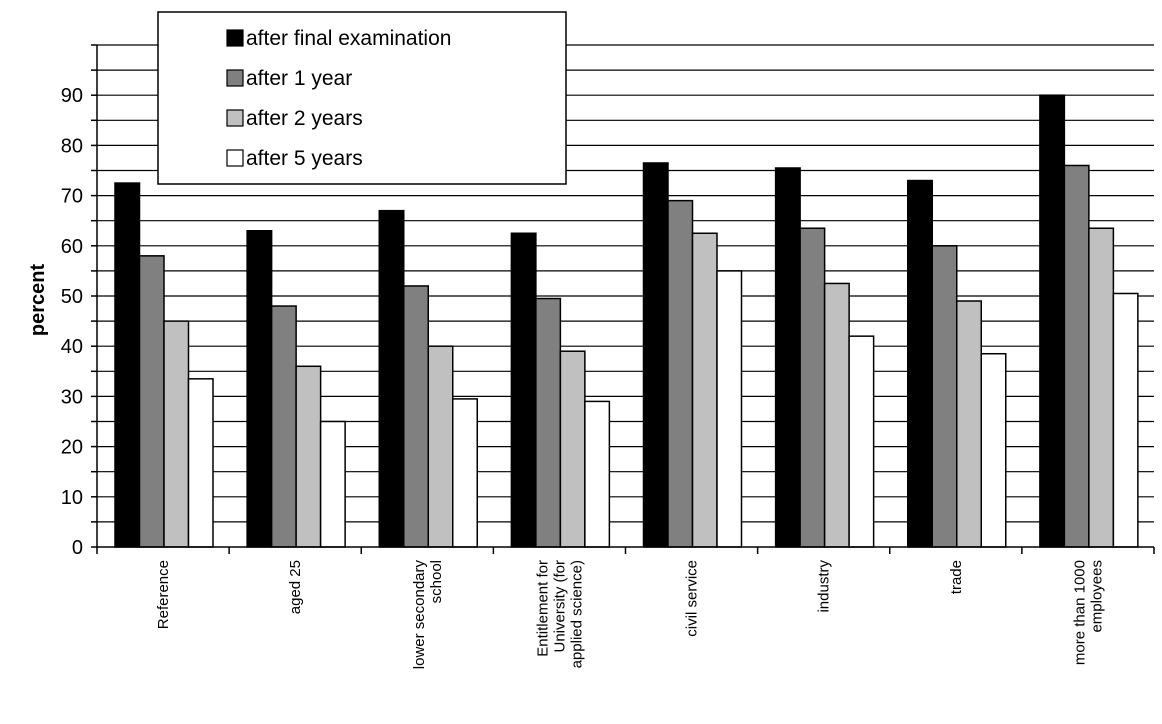  What do you see at coordinates (72, 397) in the screenshot?
I see `y-tick-label: 30` at bounding box center [72, 397].